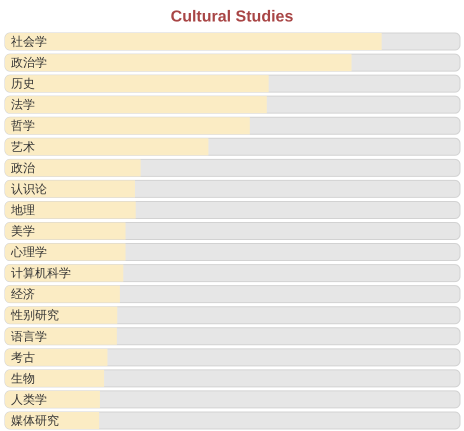 This screenshot has width=464, height=431. What do you see at coordinates (34, 315) in the screenshot?
I see `y-tick-label: 性别研究` at bounding box center [34, 315].